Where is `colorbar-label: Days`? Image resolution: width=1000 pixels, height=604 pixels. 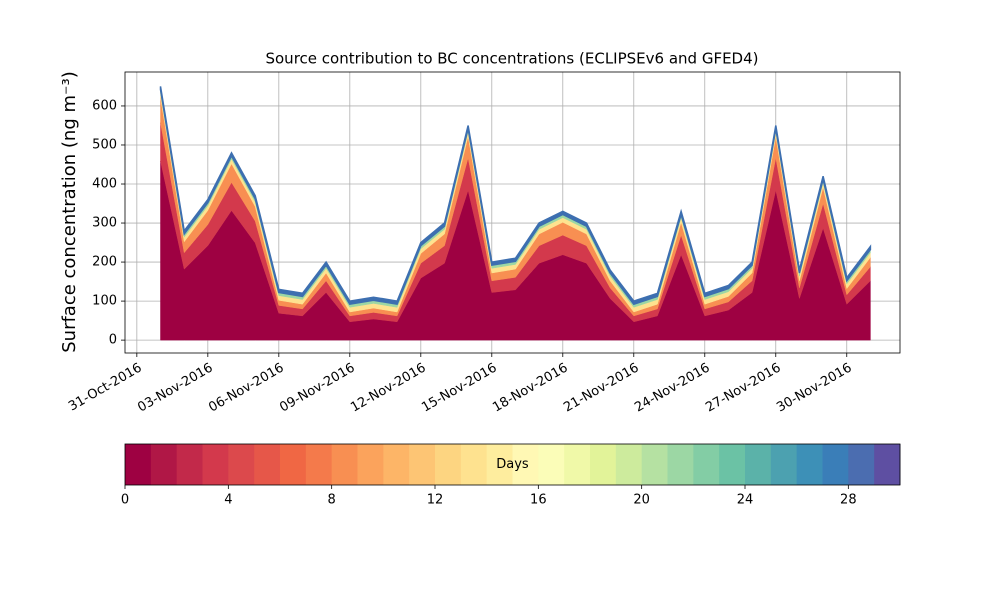 colorbar-label: Days is located at coordinates (512, 464).